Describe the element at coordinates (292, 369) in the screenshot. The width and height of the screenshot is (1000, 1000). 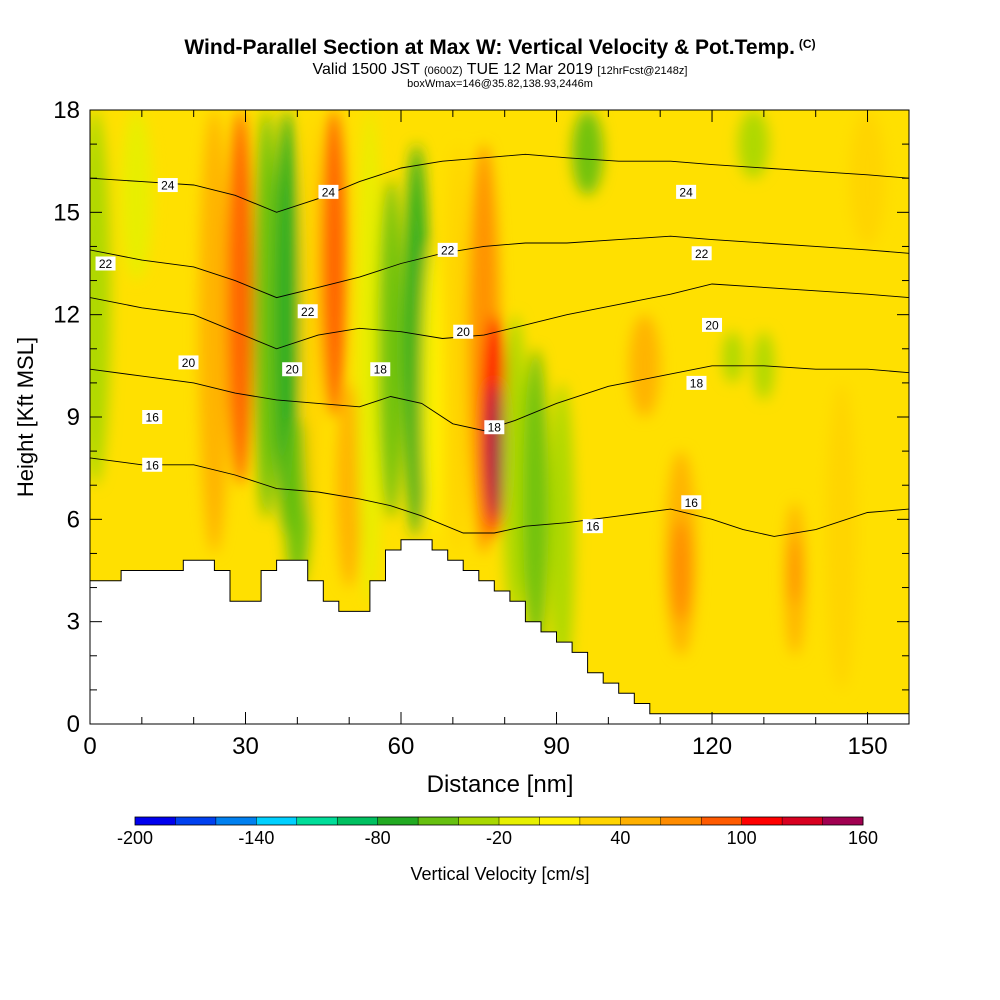
I see `contour-label-8: 20` at that location.